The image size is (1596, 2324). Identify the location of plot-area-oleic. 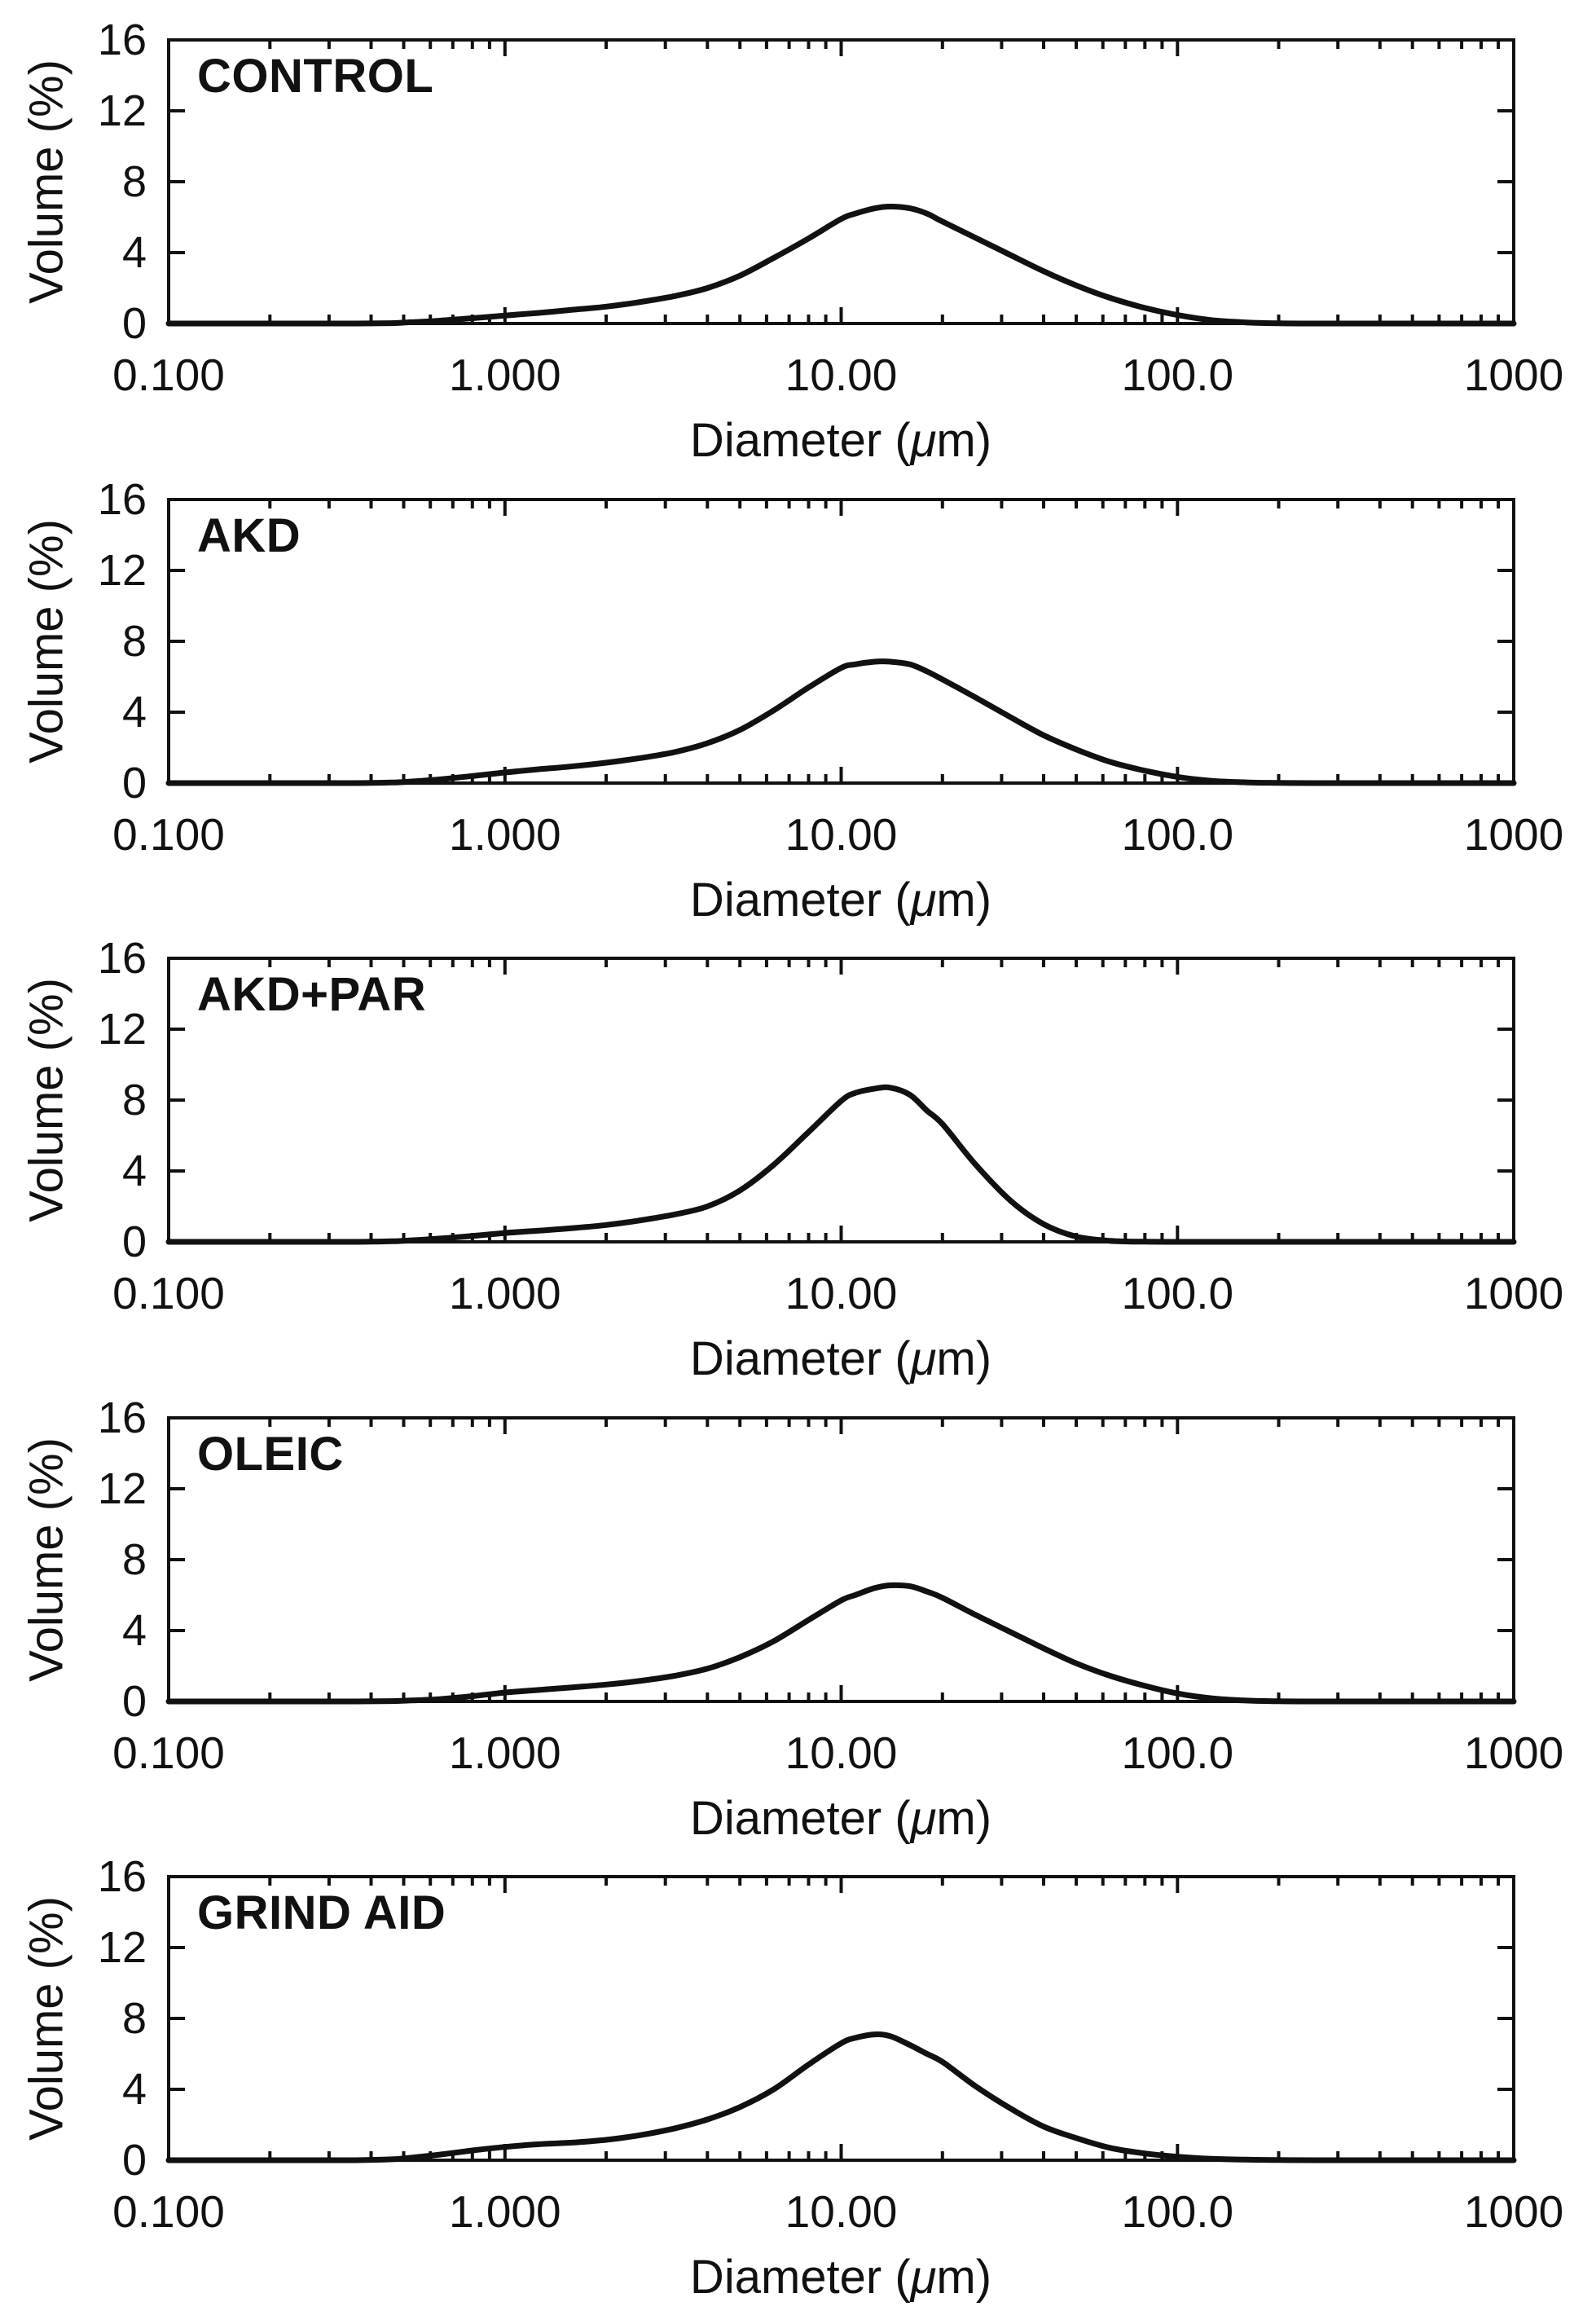
(841, 1560).